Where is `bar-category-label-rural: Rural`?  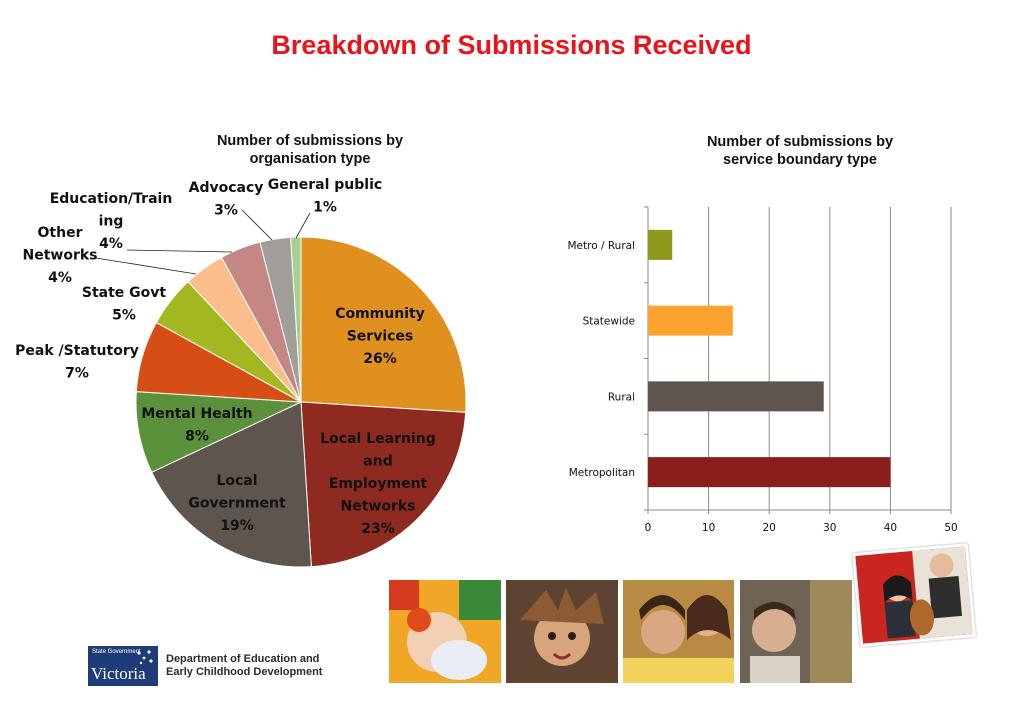
bar-category-label-rural: Rural is located at coordinates (621, 397).